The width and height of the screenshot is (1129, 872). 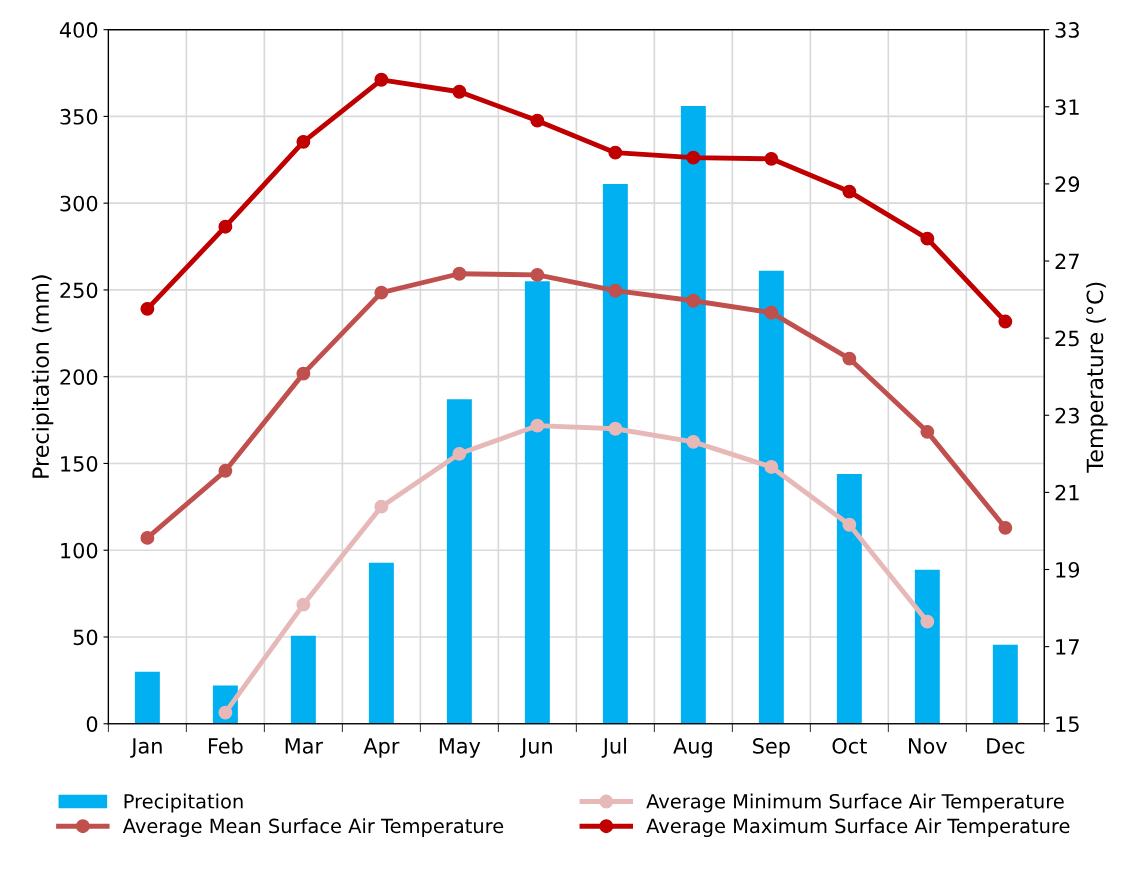 I want to click on y2-tick-label: 19, so click(x=1068, y=569).